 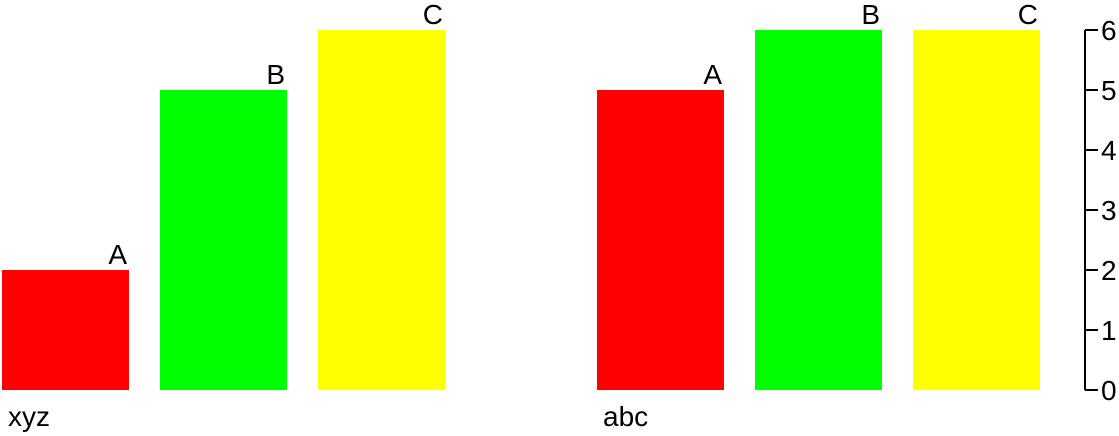 What do you see at coordinates (1109, 390) in the screenshot?
I see `y-tick-label-0: 0` at bounding box center [1109, 390].